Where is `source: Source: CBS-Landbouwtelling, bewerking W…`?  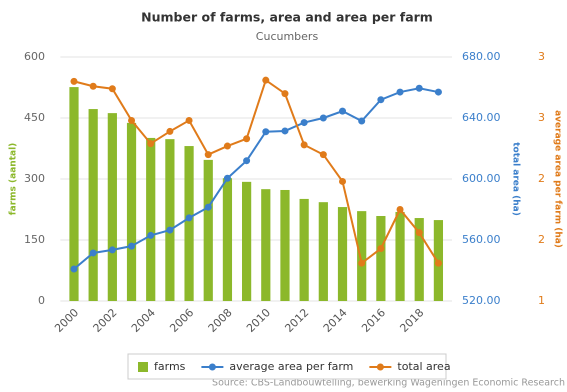
source: Source: CBS-Landbouwtelling, bewerking W… is located at coordinates (388, 383).